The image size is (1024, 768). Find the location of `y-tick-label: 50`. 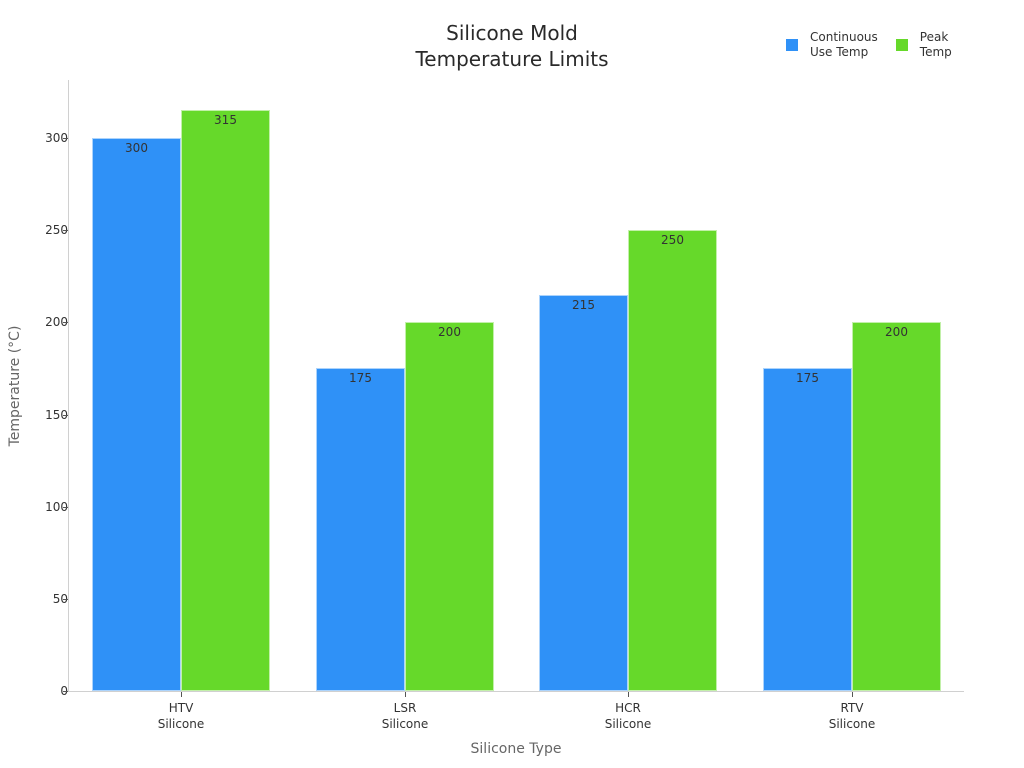

y-tick-label: 50 is located at coordinates (60, 598).